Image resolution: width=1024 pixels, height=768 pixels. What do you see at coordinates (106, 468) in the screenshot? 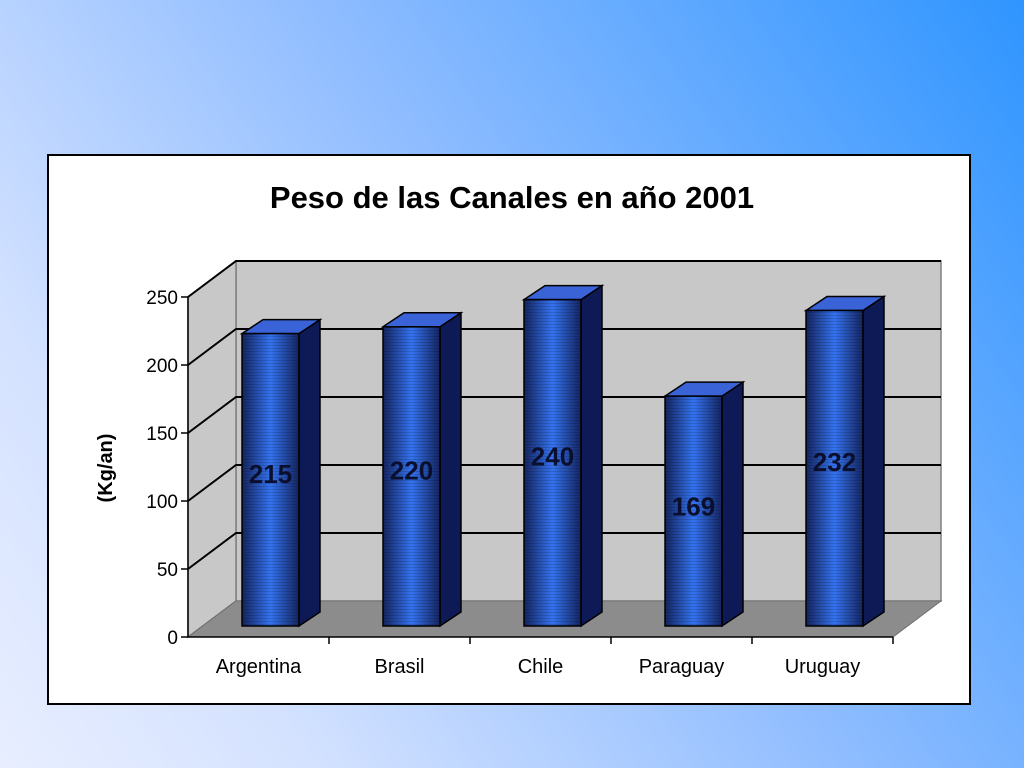
I see `y-axis-label: (Kg/an)` at bounding box center [106, 468].